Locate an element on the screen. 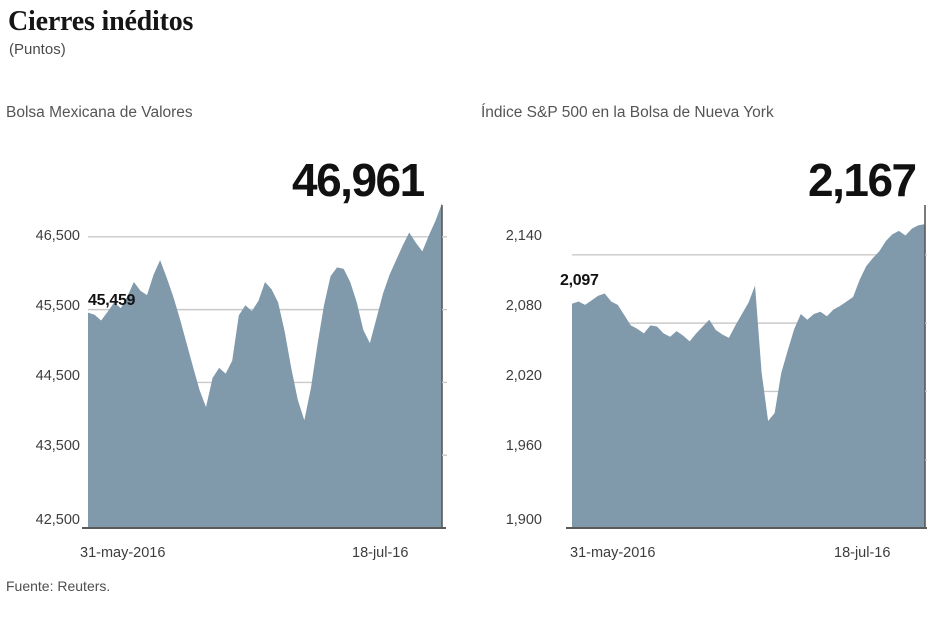  header: Cierres inéditos (Puntos) is located at coordinates (458, 32).